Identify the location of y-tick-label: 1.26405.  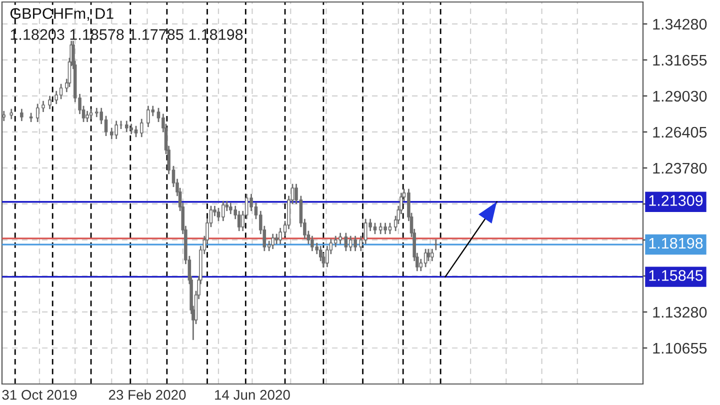
(680, 132).